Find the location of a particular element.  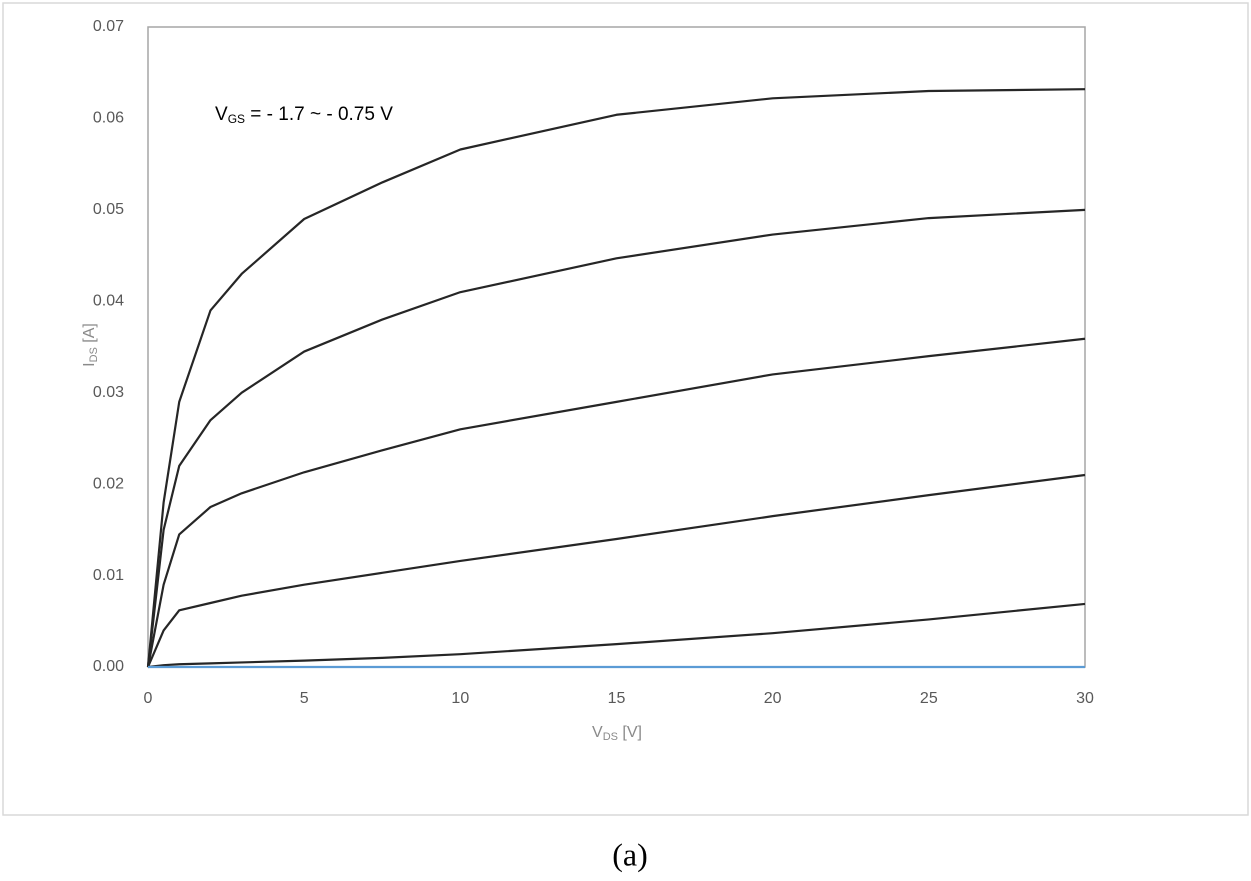

x-tick-label: 0 is located at coordinates (148, 698).